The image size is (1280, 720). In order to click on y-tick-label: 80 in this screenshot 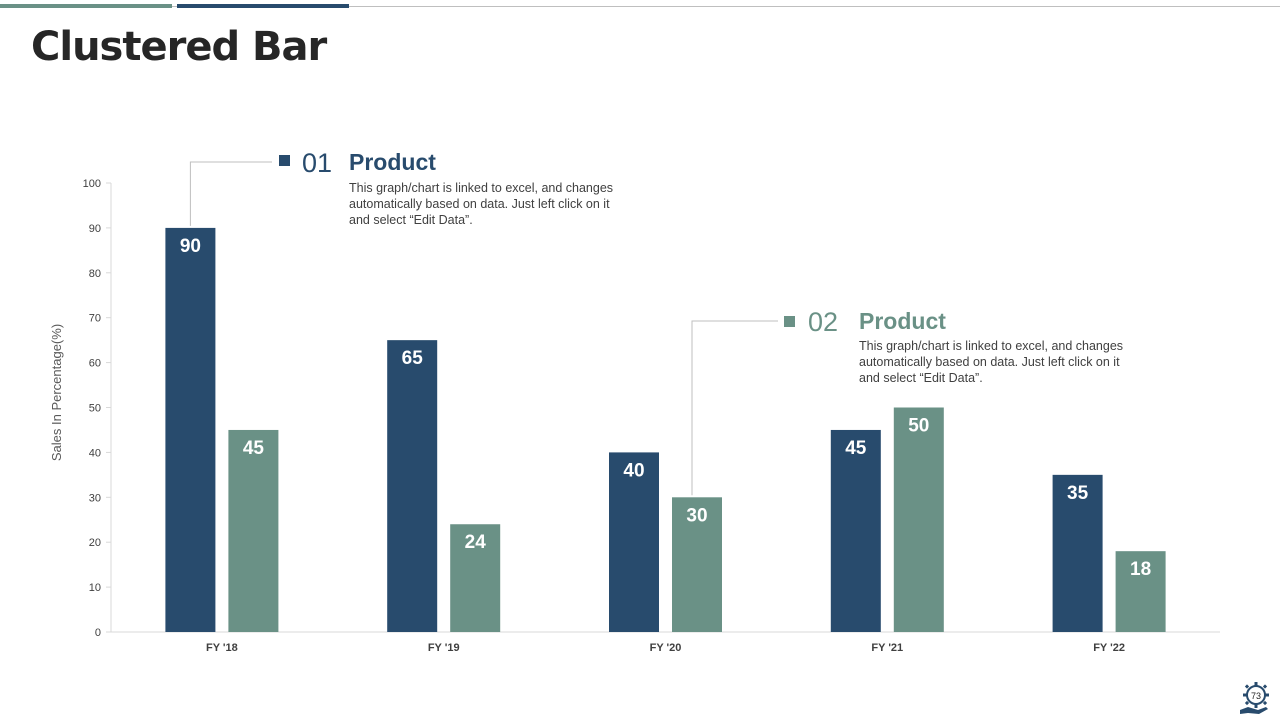, I will do `click(95, 274)`.